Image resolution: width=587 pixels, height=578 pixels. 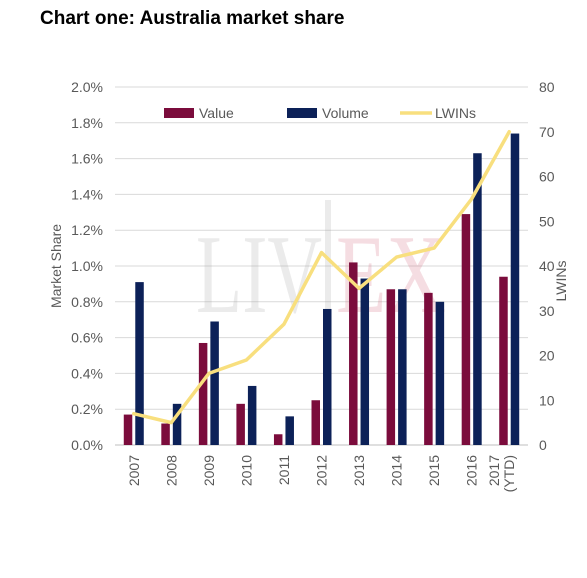 I want to click on y2-tick-label: 70, so click(x=547, y=132).